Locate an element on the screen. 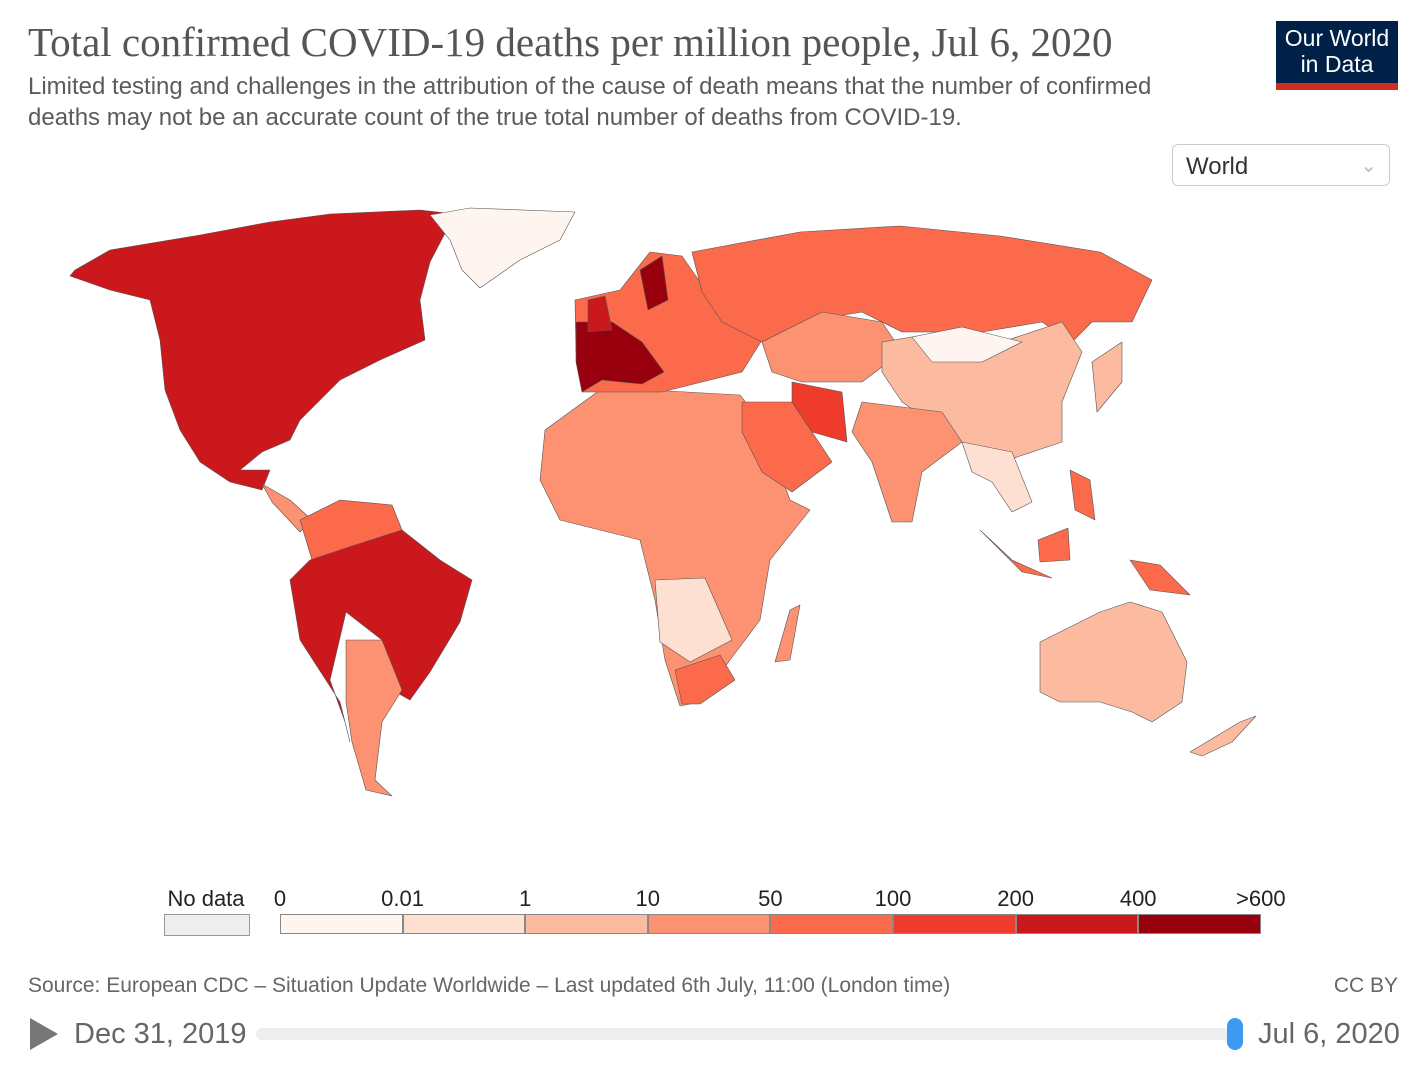 Image resolution: width=1428 pixels, height=1070 pixels. map-region-borneo is located at coordinates (1054, 545).